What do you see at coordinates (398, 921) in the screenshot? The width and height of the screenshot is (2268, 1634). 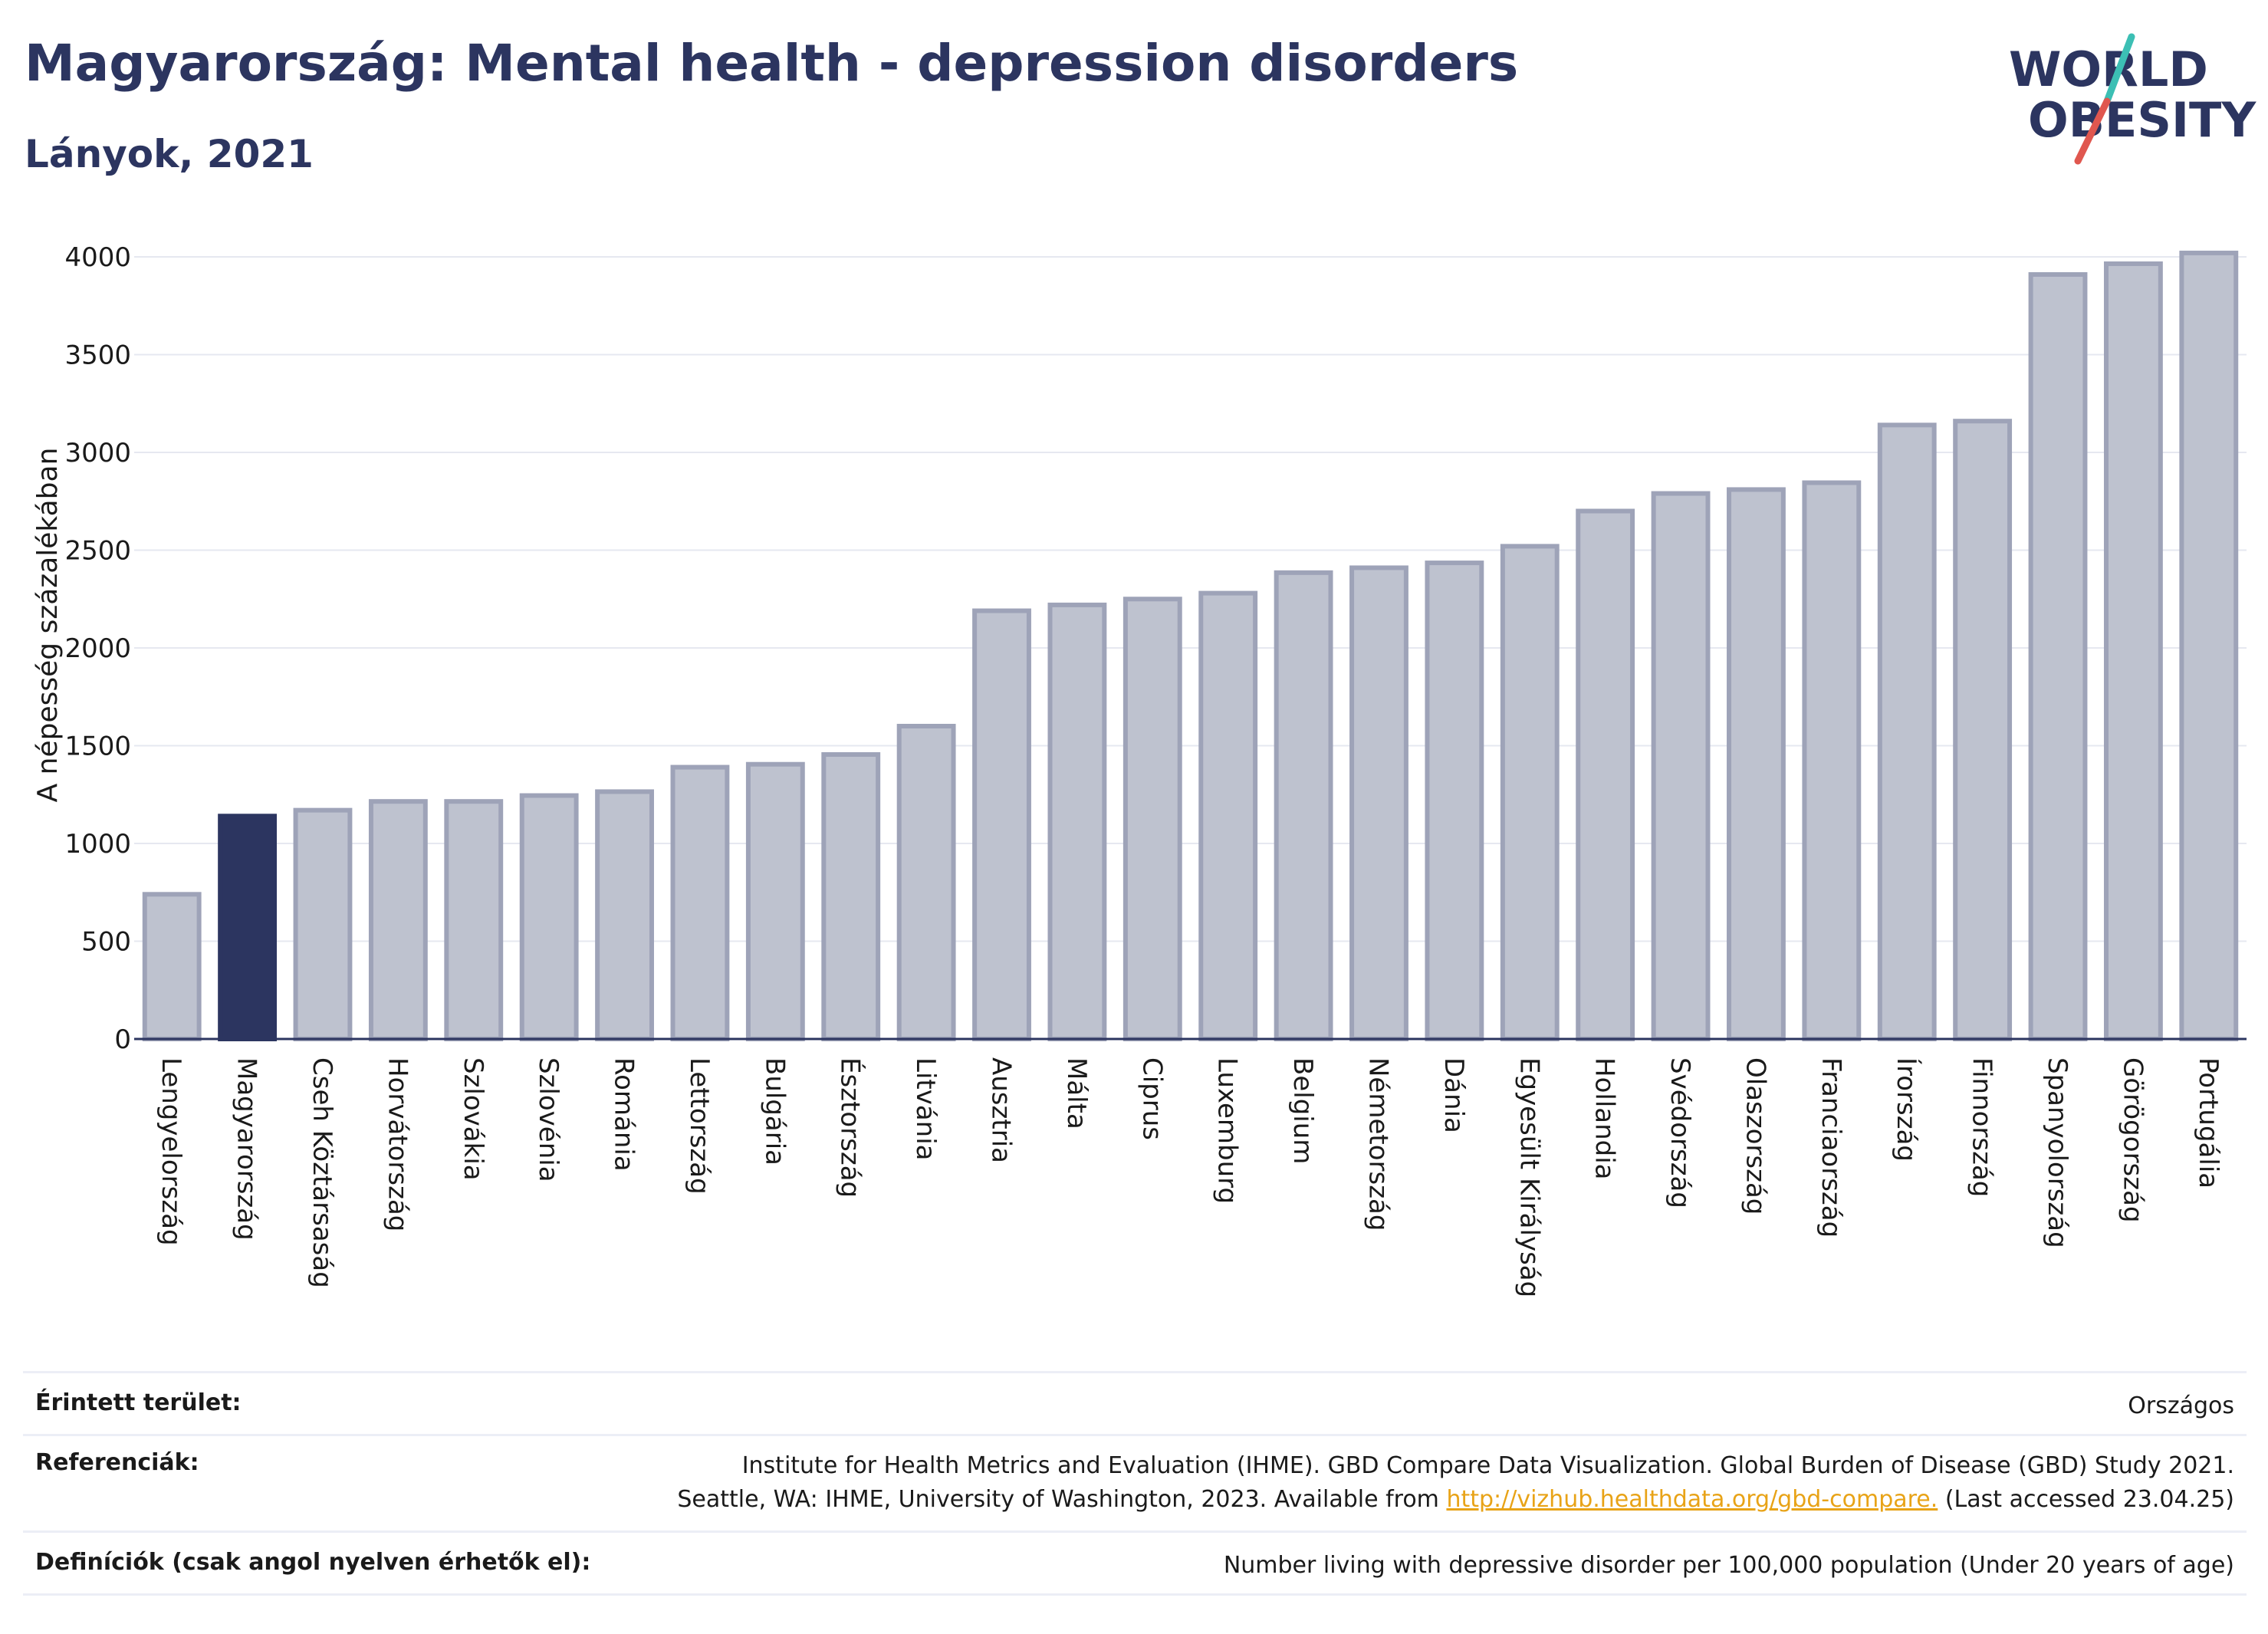 I see `bar-Horvátország` at bounding box center [398, 921].